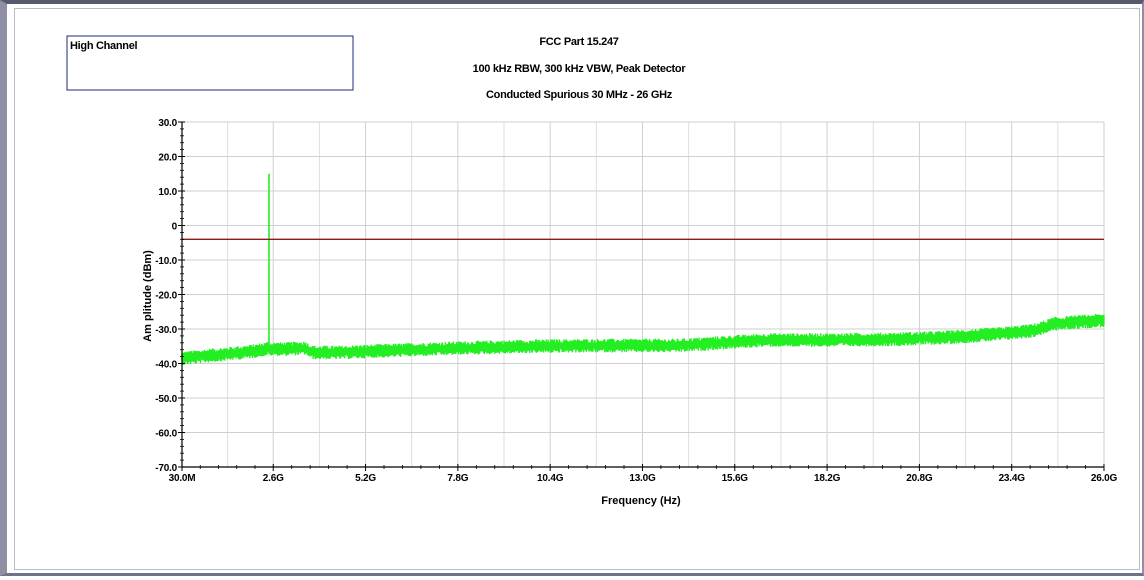 The height and width of the screenshot is (580, 1144). Describe the element at coordinates (166, 365) in the screenshot. I see `y-tick-label: -40.0` at that location.